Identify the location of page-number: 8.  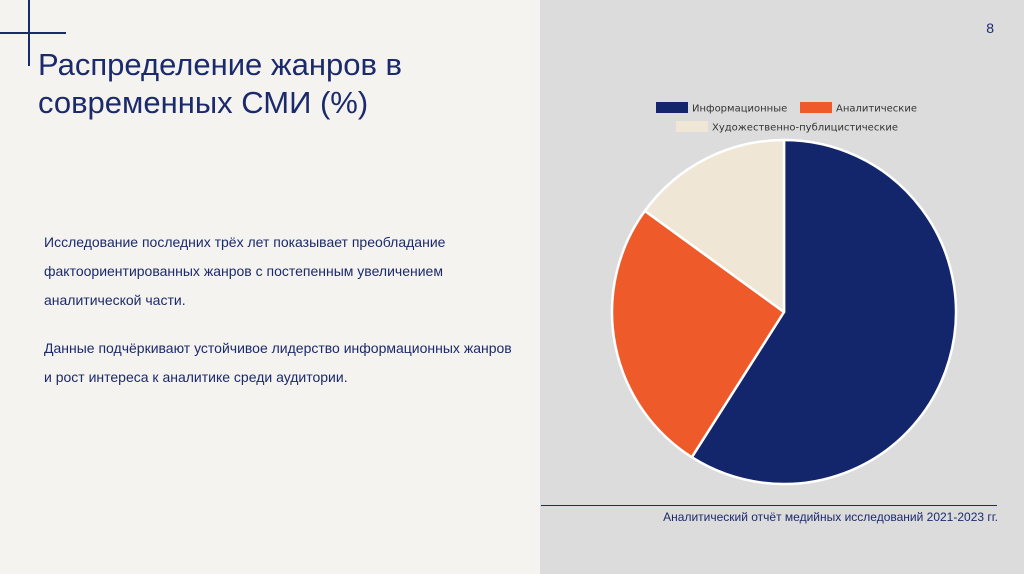
(990, 28).